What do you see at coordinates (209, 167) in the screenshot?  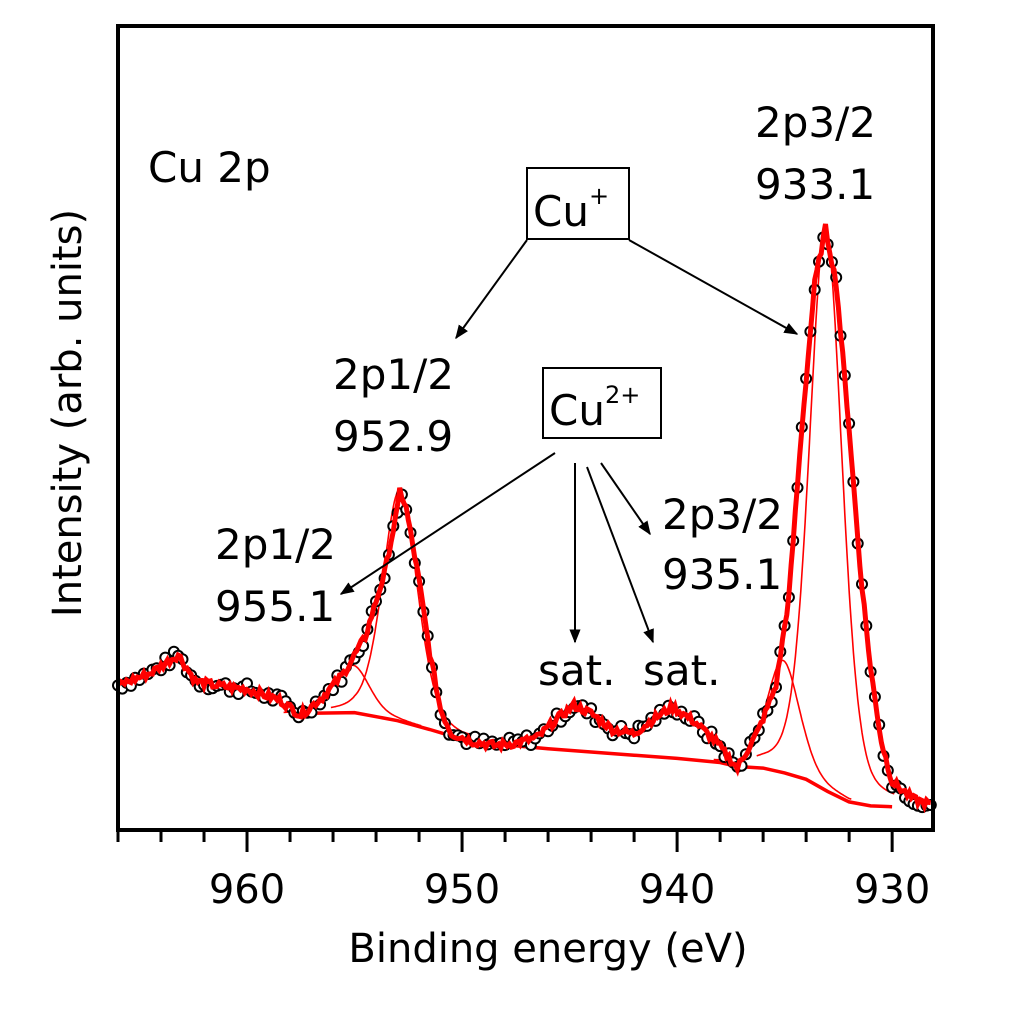 I see `spectrum-label: Cu 2p` at bounding box center [209, 167].